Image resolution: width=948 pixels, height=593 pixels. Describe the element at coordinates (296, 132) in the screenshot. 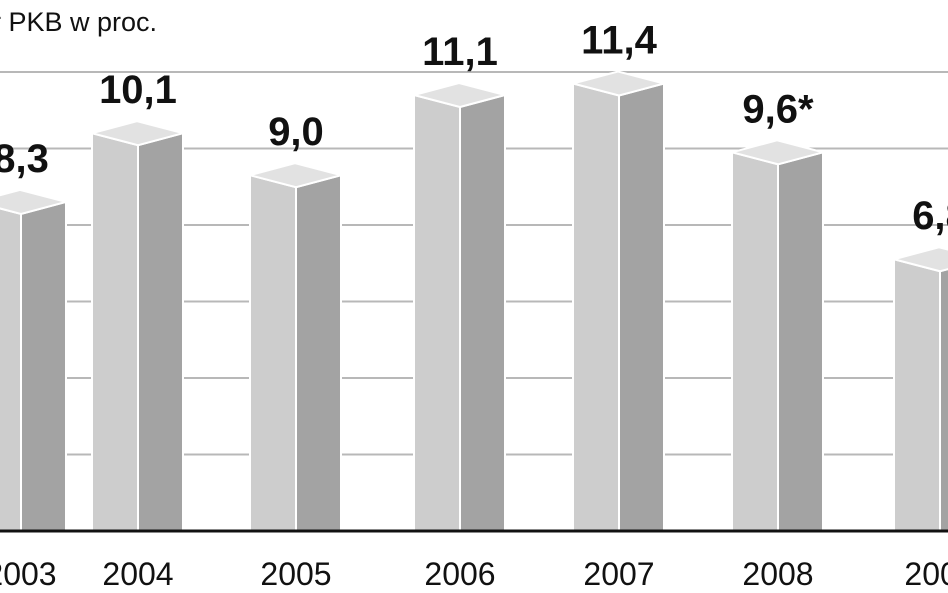

I see `value-label-2005: 9,0` at that location.